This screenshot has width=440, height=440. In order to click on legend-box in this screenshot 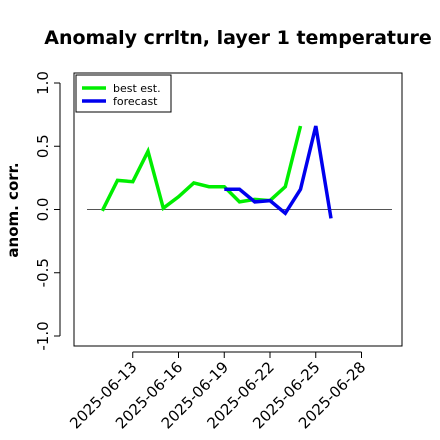, I will do `click(123, 93)`.